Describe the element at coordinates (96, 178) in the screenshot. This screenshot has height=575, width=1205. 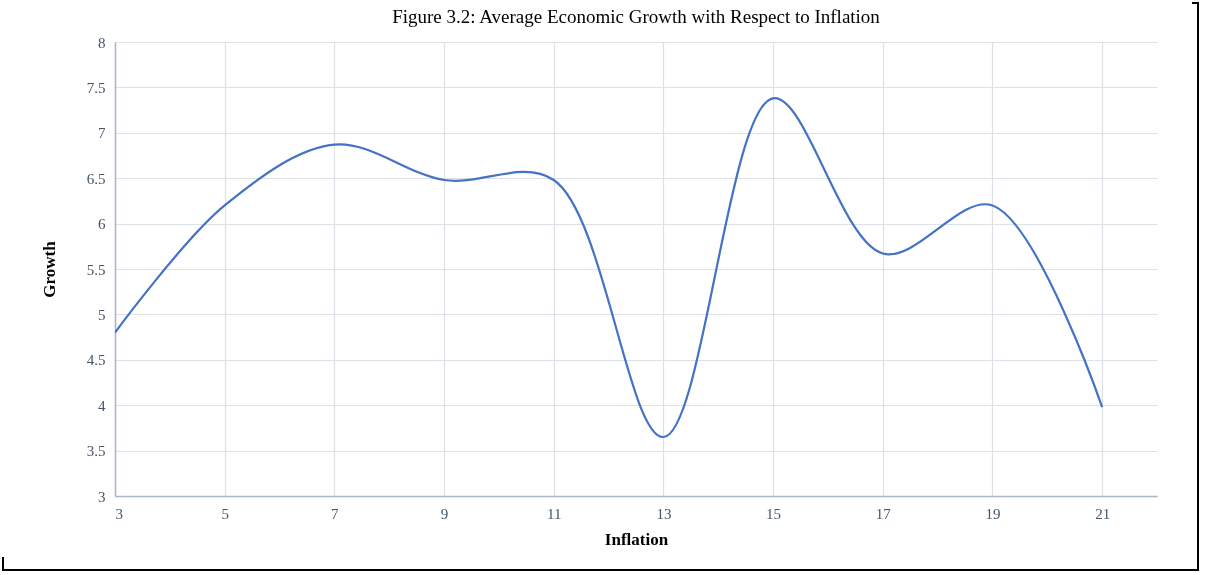
I see `y-tick-label: 6.5` at that location.